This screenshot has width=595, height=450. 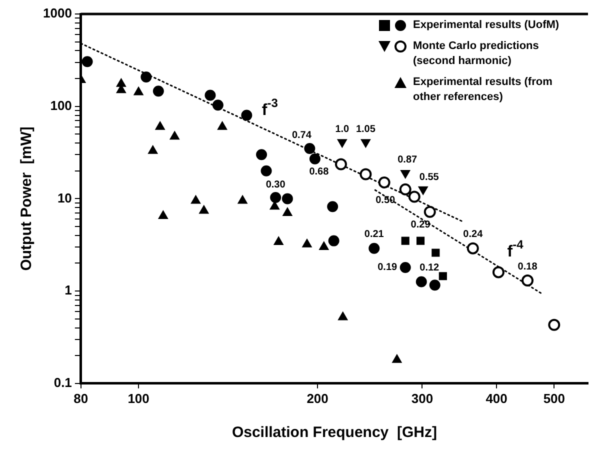 I want to click on legend-label: Monte Carlo predictions (second harmonic), so click(x=476, y=54).